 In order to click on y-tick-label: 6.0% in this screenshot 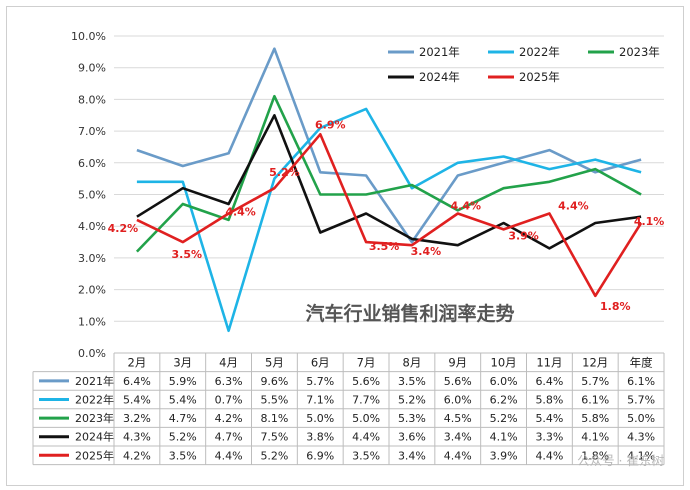, I will do `click(92, 163)`.